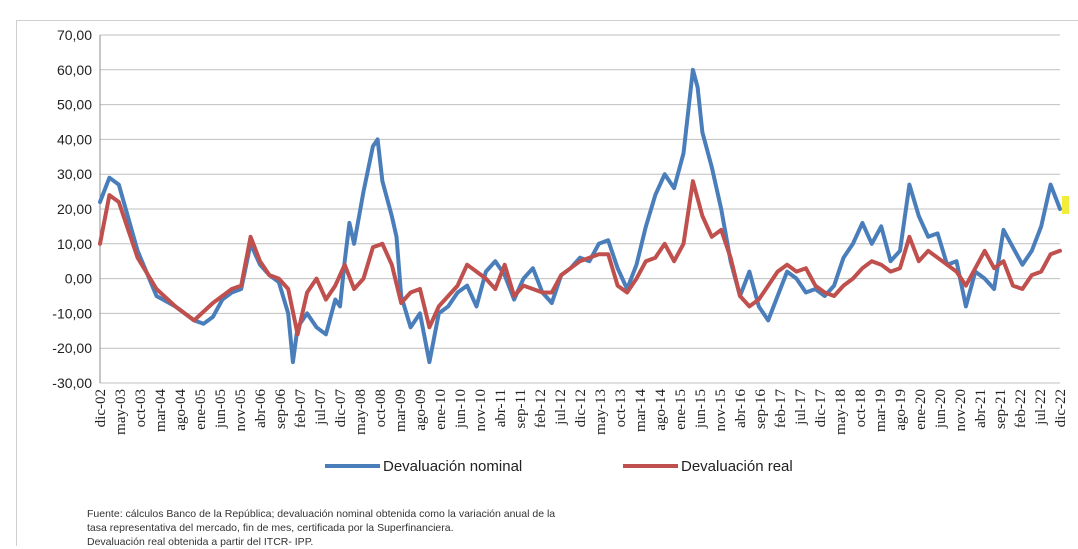  I want to click on x-tick-label: ene-10, so click(441, 409).